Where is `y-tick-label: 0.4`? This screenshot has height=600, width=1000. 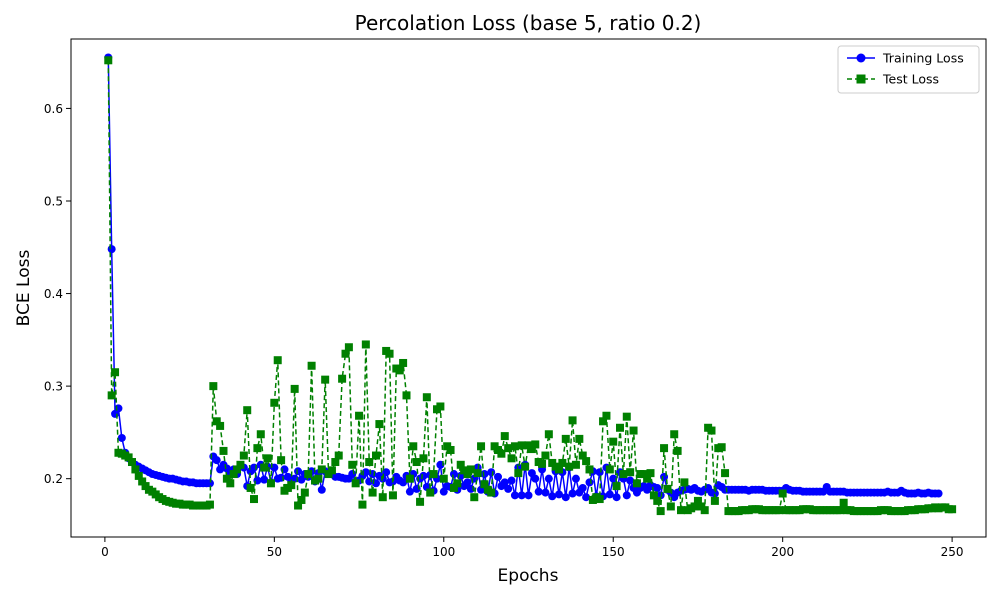
y-tick-label: 0.4 is located at coordinates (53, 294).